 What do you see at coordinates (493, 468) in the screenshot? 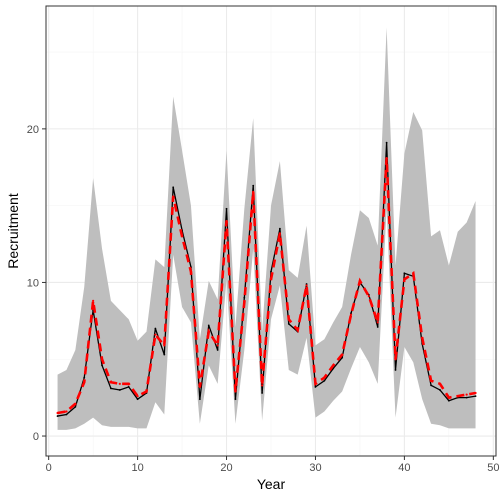
I see `x-tick-label: 50` at bounding box center [493, 468].